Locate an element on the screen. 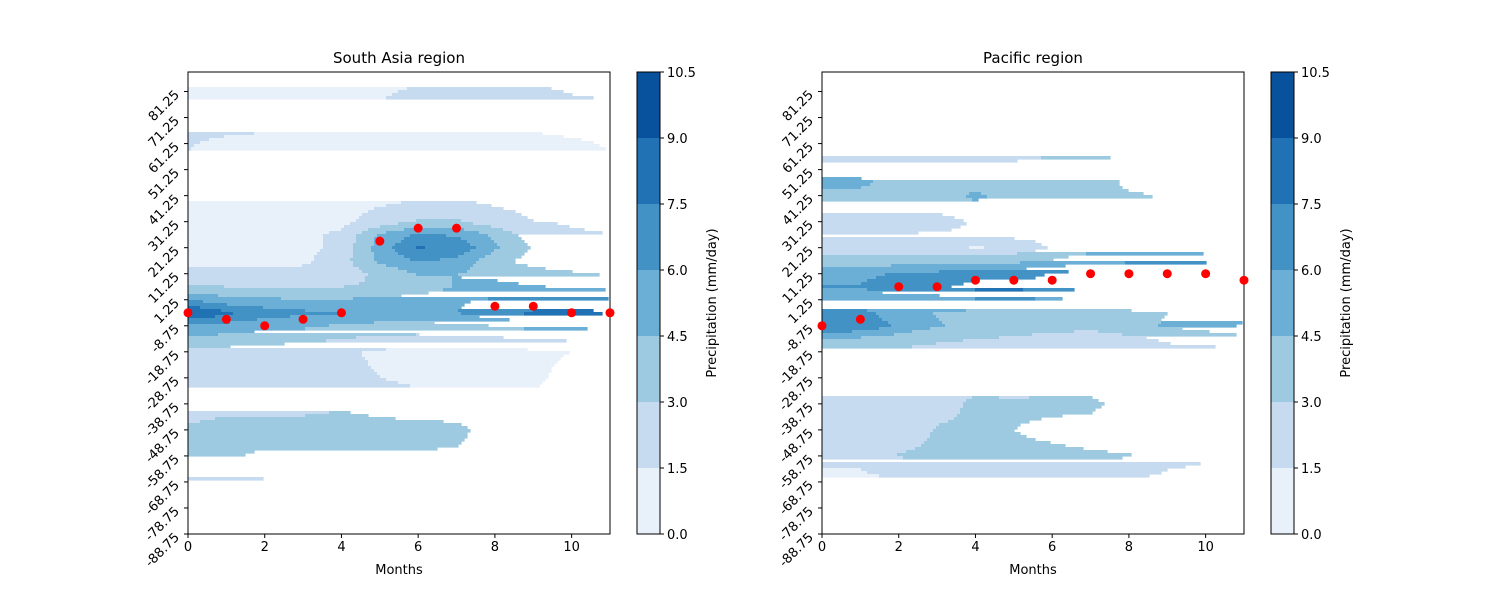  chart-title: South Asia region is located at coordinates (399, 58).